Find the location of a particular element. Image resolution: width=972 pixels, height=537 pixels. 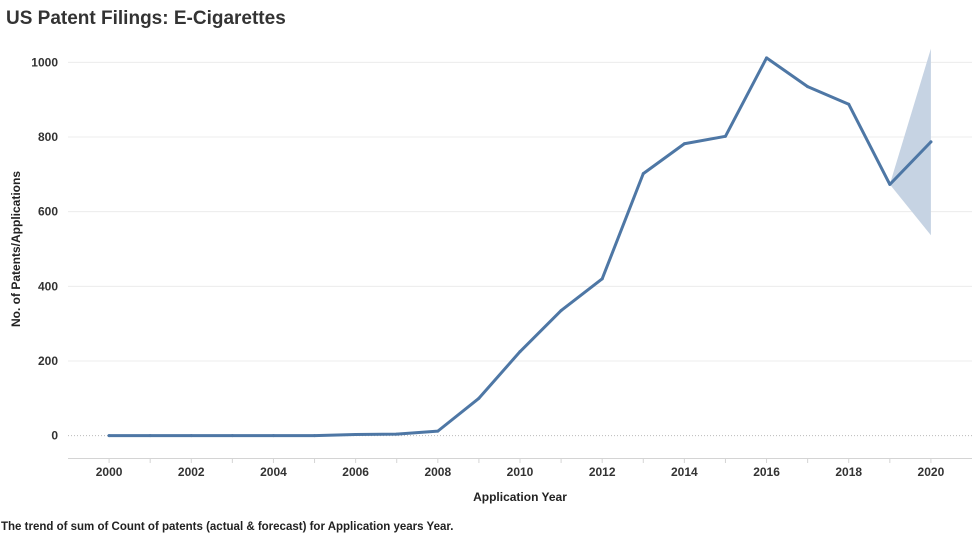

y-tick-label: 600 is located at coordinates (48, 212).